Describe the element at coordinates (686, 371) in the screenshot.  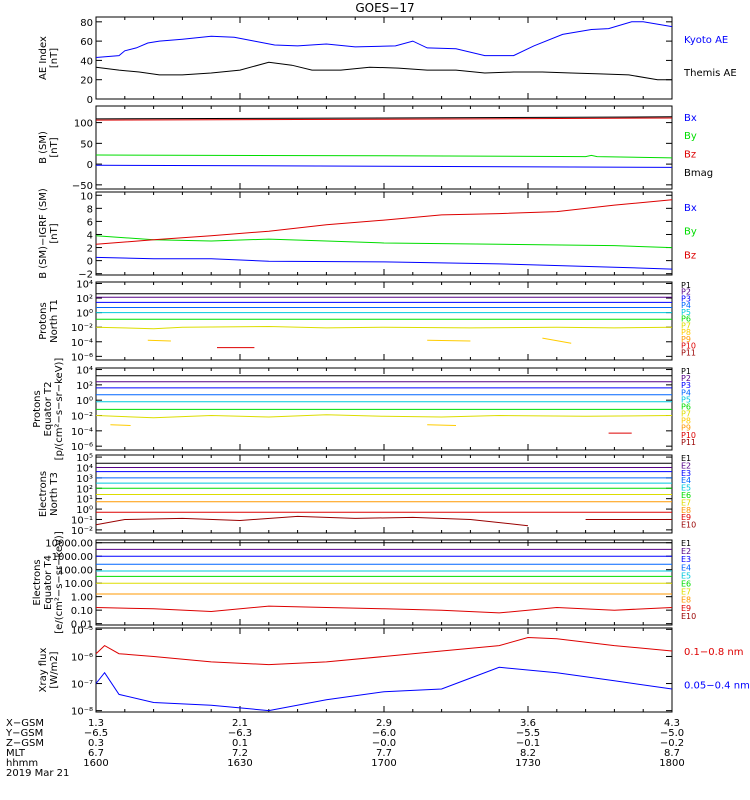
I see `legend-entry: P1` at that location.